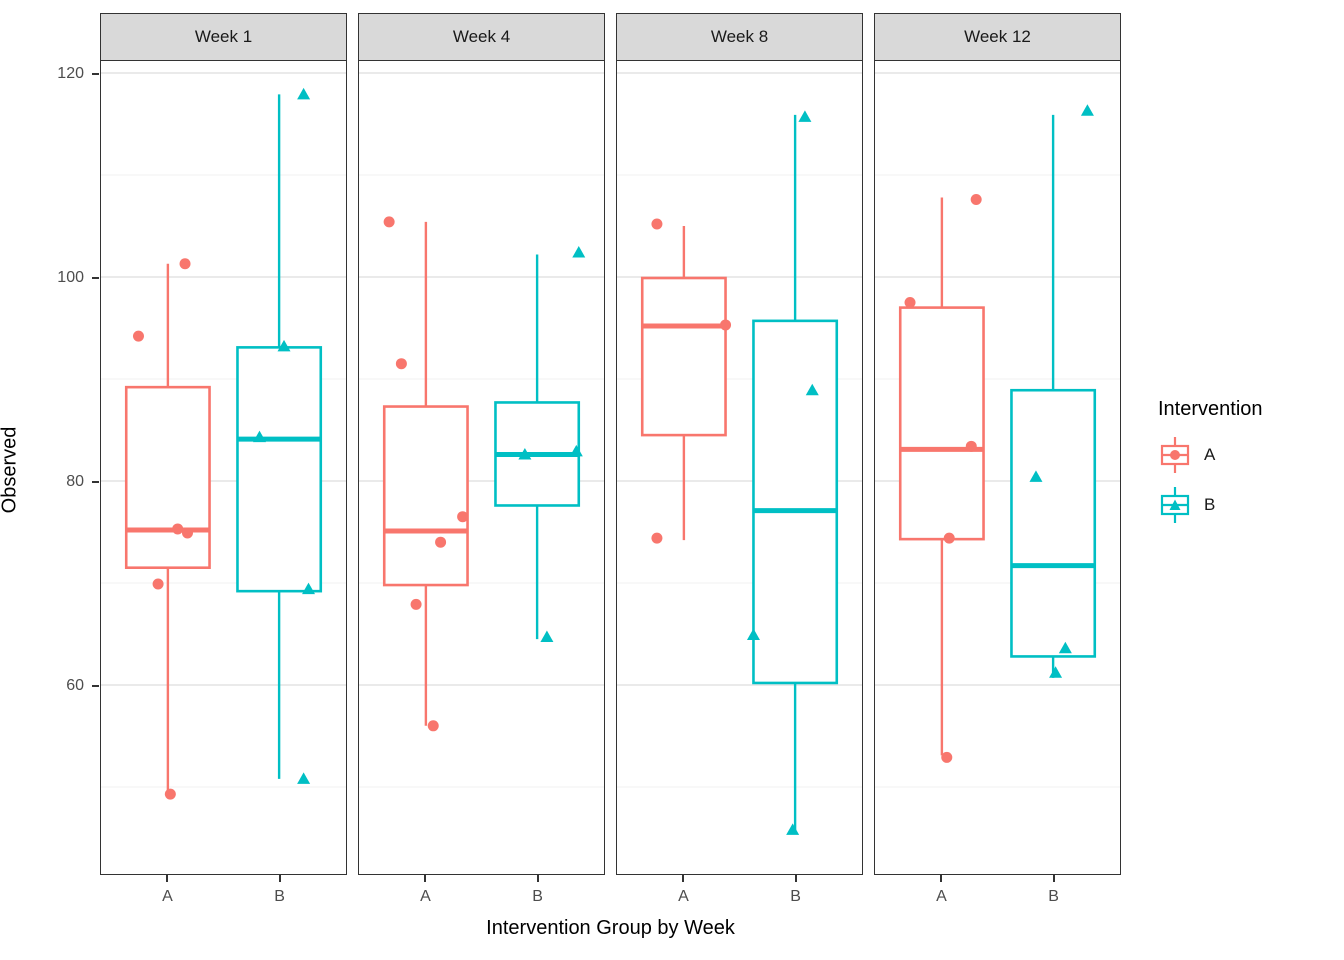  I want to click on y-tick-label: 100, so click(70, 277).